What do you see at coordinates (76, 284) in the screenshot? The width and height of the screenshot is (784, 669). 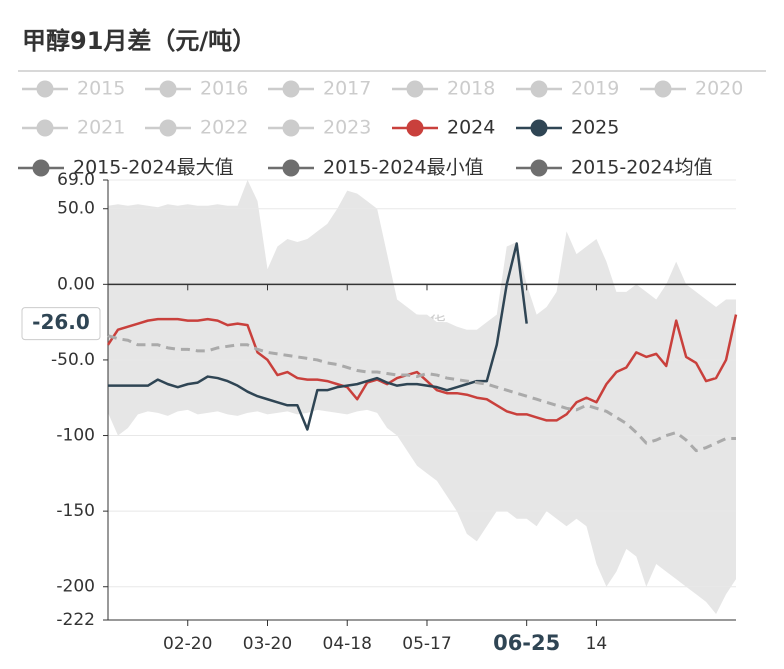 I see `y-tick-label: 0.00` at bounding box center [76, 284].